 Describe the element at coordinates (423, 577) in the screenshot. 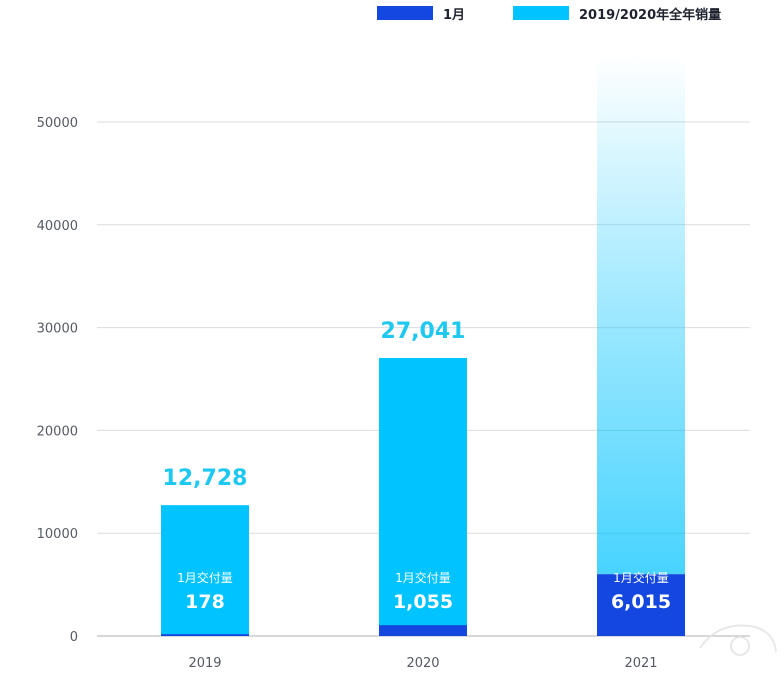

I see `jan-caption-2020: 1月交付量` at that location.